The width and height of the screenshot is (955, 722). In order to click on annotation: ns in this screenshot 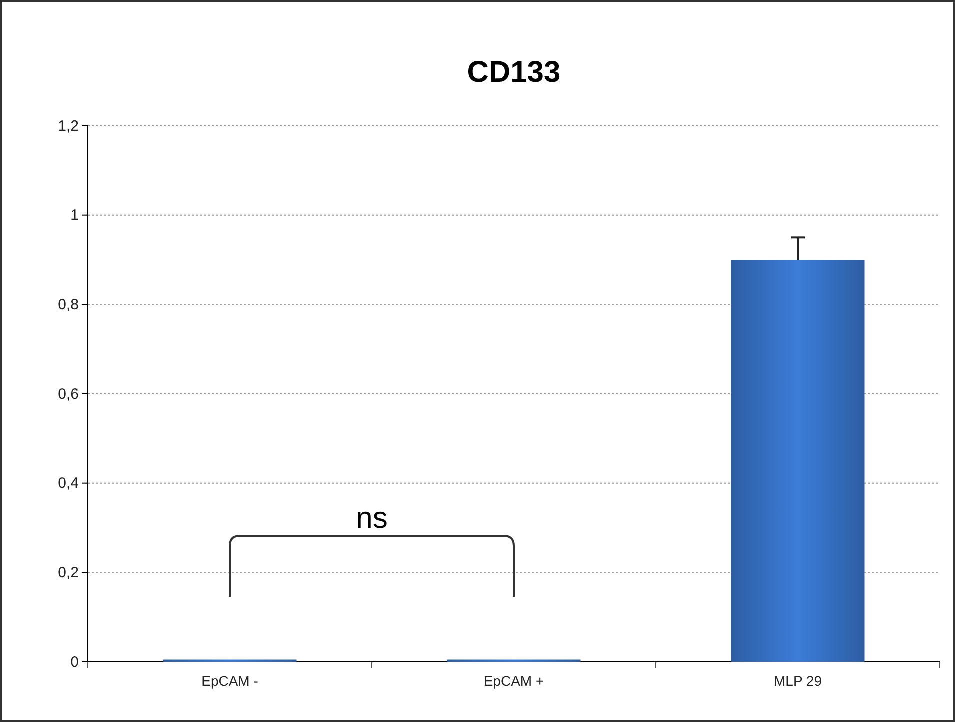, I will do `click(372, 518)`.